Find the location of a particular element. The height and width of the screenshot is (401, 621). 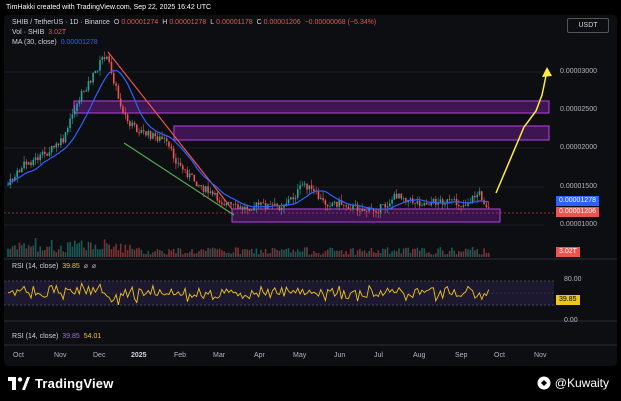

tradingview-brand: TradingView is located at coordinates (61, 383).